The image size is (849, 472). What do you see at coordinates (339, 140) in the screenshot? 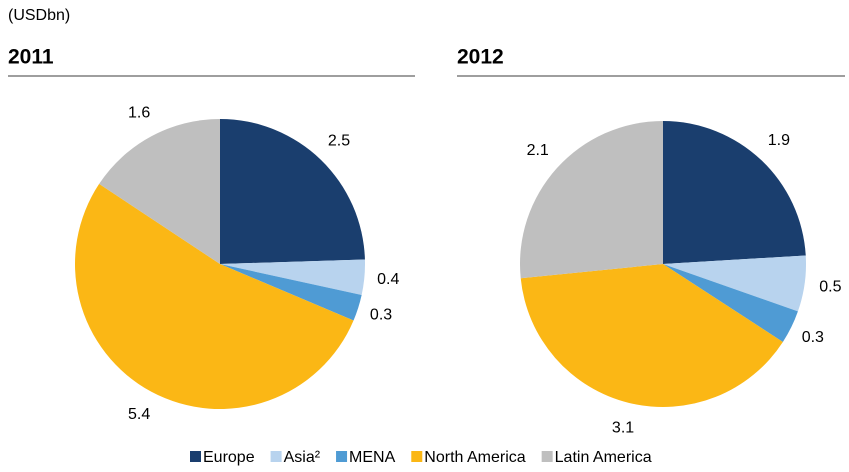
I see `data-label: 2.5` at bounding box center [339, 140].